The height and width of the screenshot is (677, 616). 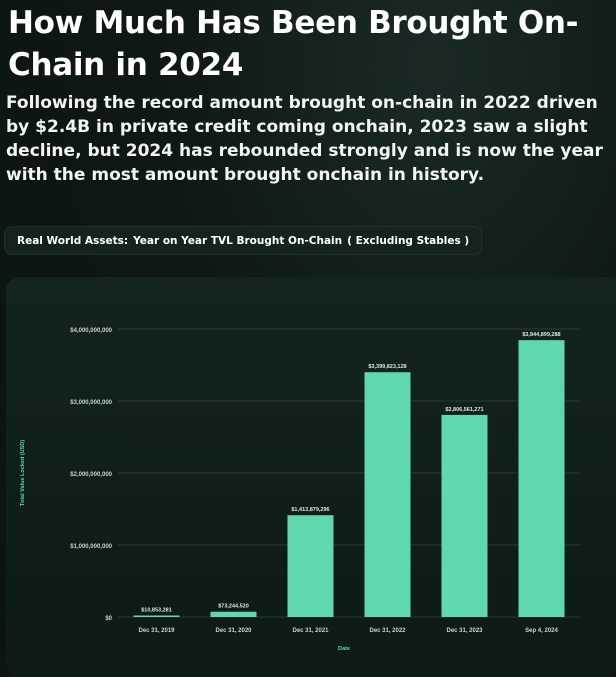 I want to click on y-tick-label: $1,000,000,000, so click(x=91, y=547).